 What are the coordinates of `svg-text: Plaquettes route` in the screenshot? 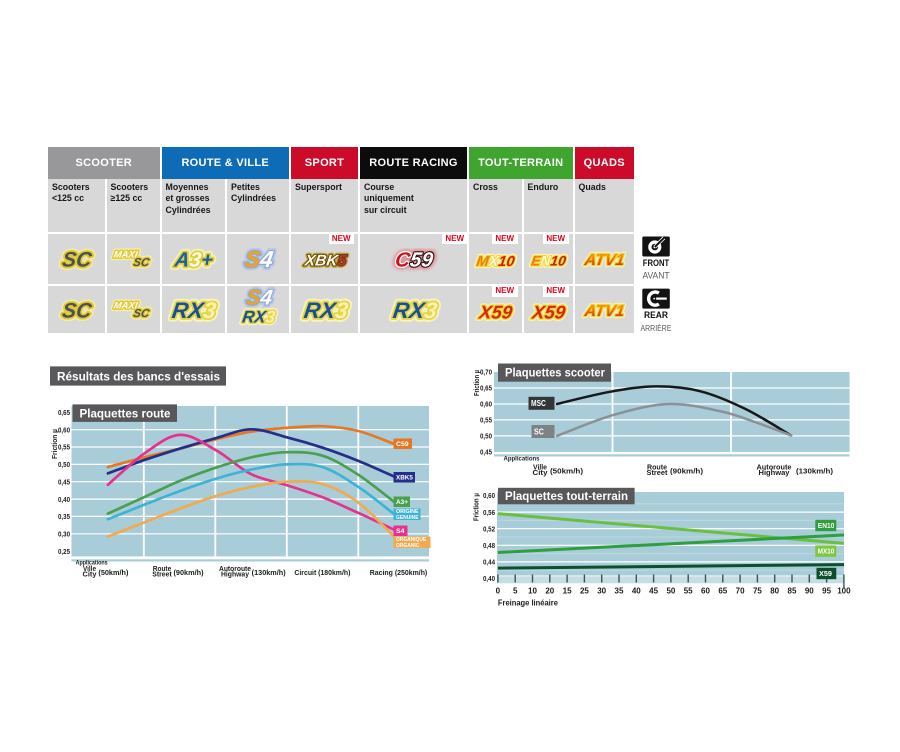 It's located at (125, 414).